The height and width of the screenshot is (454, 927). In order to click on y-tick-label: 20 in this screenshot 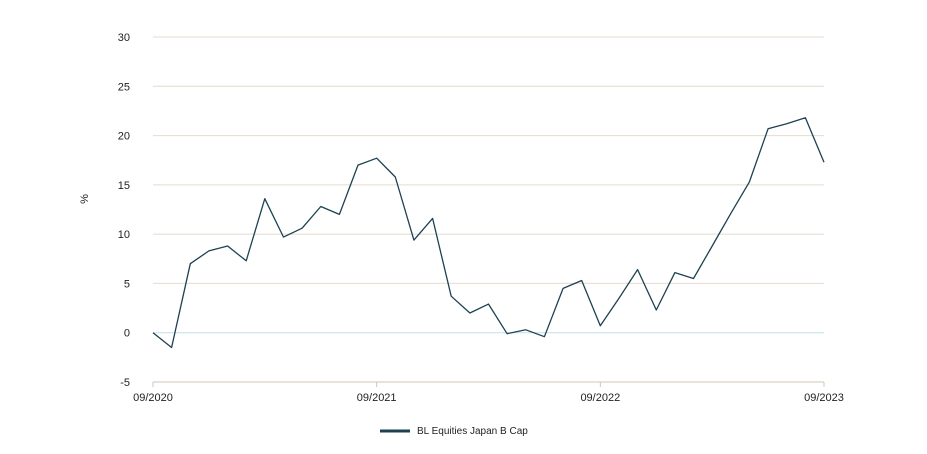, I will do `click(124, 137)`.